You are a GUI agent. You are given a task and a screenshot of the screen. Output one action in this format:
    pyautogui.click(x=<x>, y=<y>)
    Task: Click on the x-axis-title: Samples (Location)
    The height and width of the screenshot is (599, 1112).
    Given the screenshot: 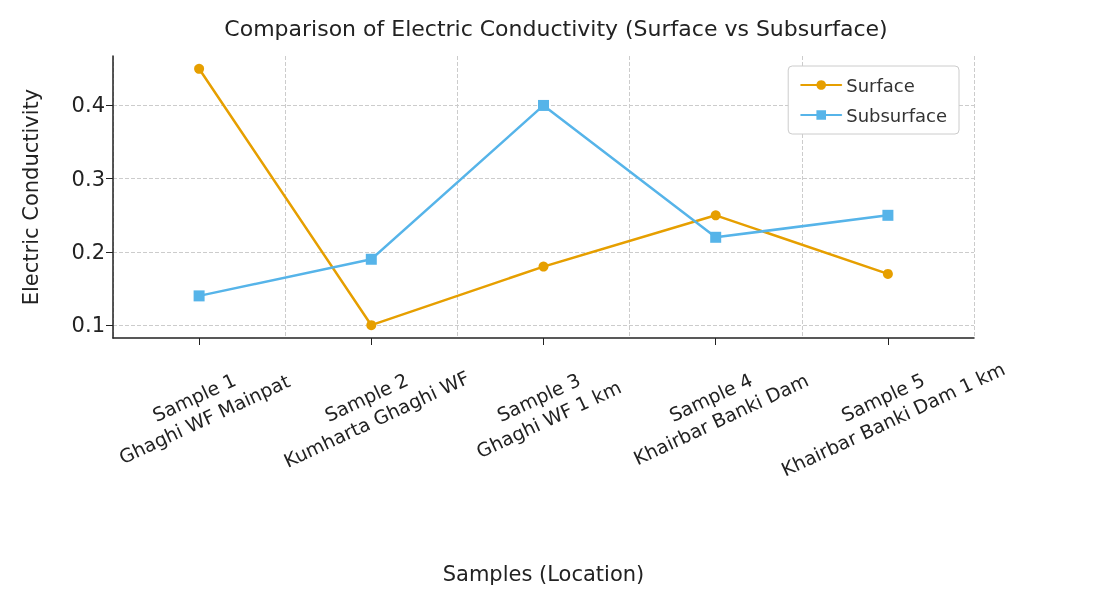 What is the action you would take?
    pyautogui.click(x=543, y=573)
    